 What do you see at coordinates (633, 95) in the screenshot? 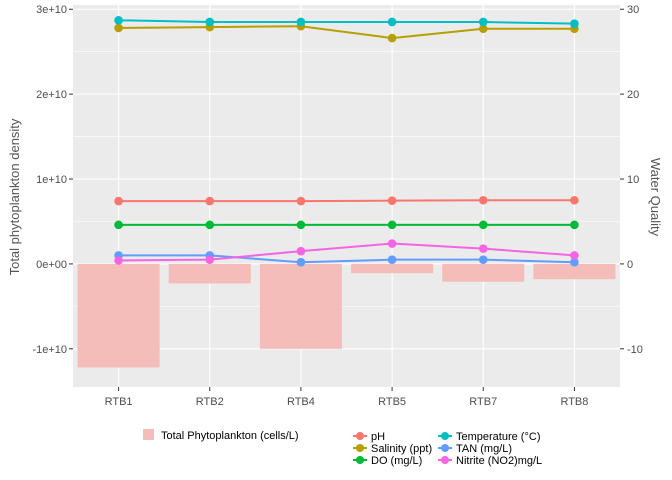
I see `right-axis-tick-label: 20` at bounding box center [633, 95].